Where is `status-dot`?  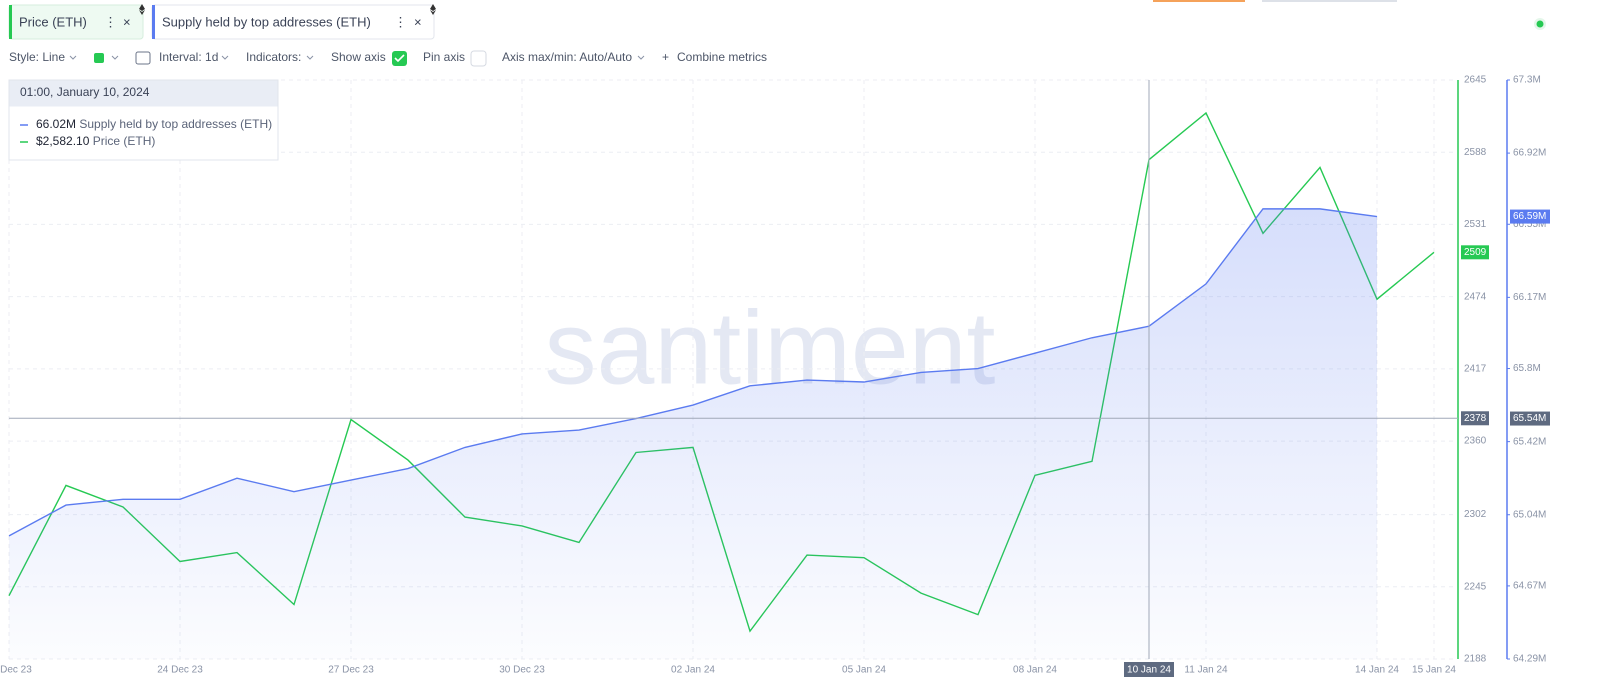 status-dot is located at coordinates (1540, 24).